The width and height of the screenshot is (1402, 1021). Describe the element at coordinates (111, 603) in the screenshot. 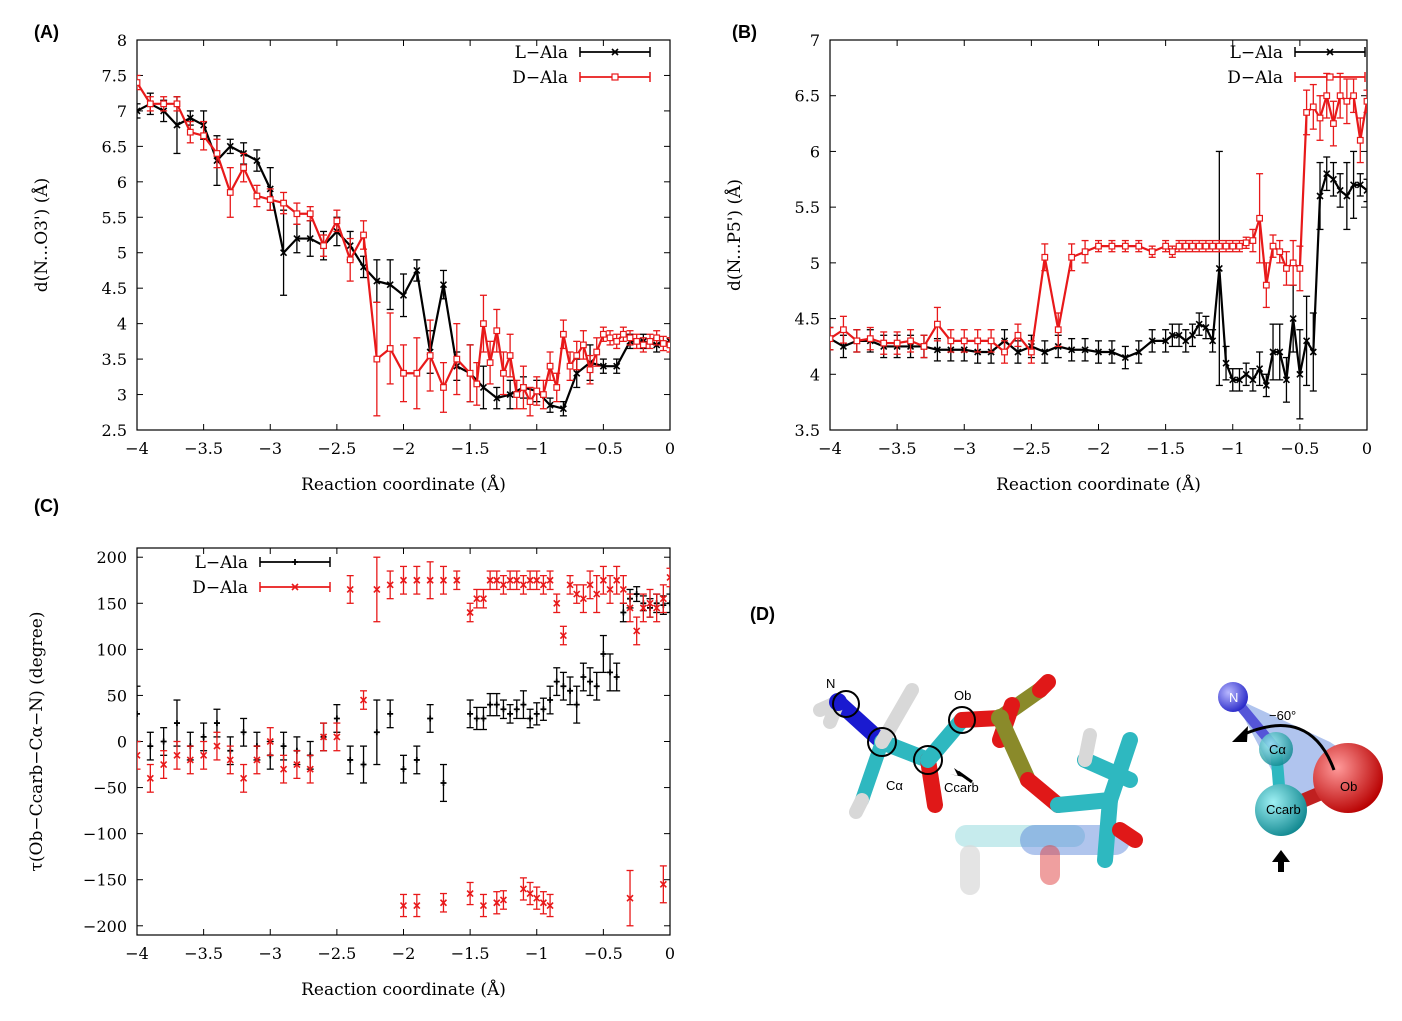

I see `y-tick-label: 150` at that location.